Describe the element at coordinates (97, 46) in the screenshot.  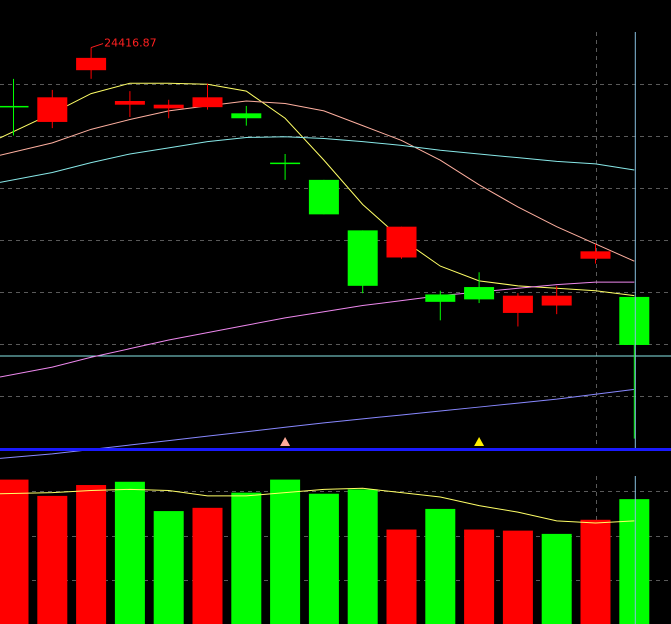
I see `price-label-leader` at that location.